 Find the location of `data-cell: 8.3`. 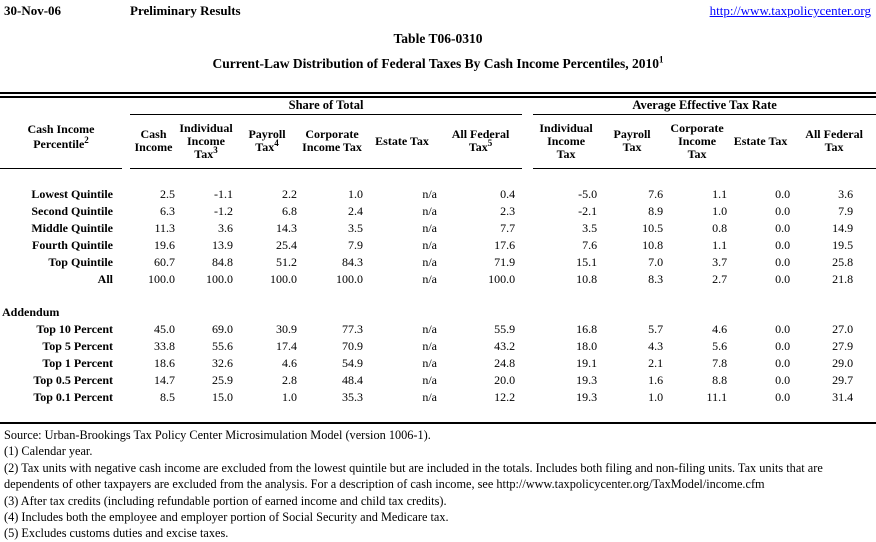

data-cell: 8.3 is located at coordinates (656, 278).